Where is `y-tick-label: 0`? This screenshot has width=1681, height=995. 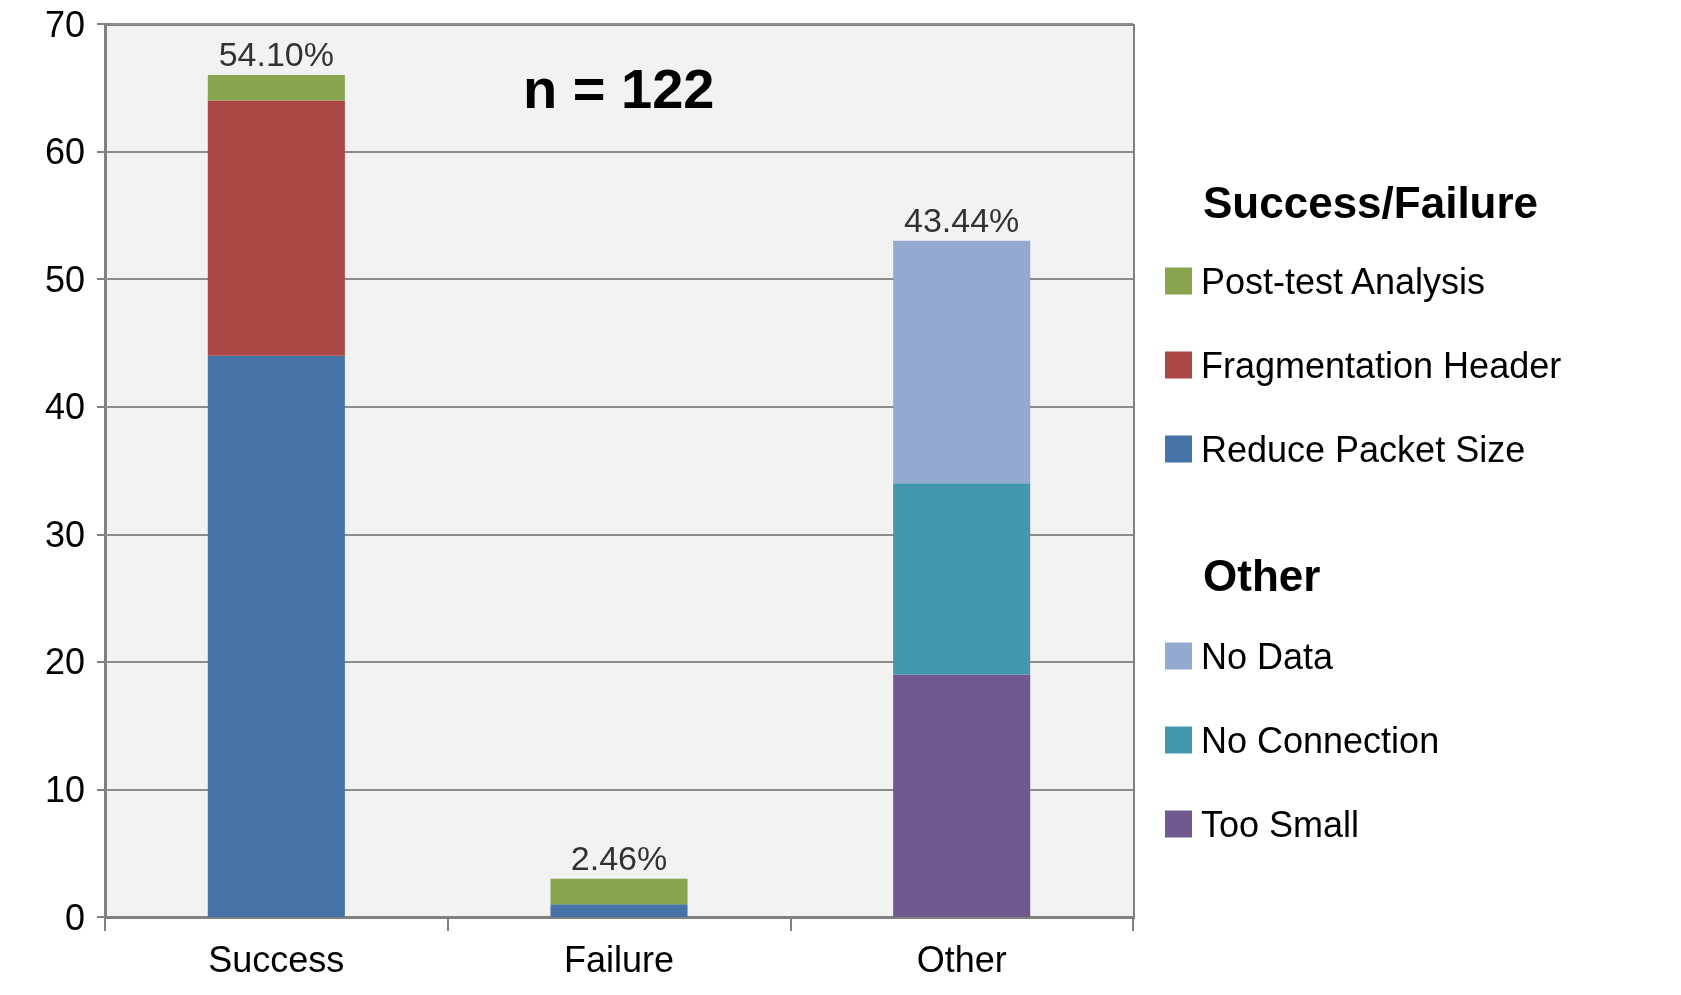
y-tick-label: 0 is located at coordinates (74, 917).